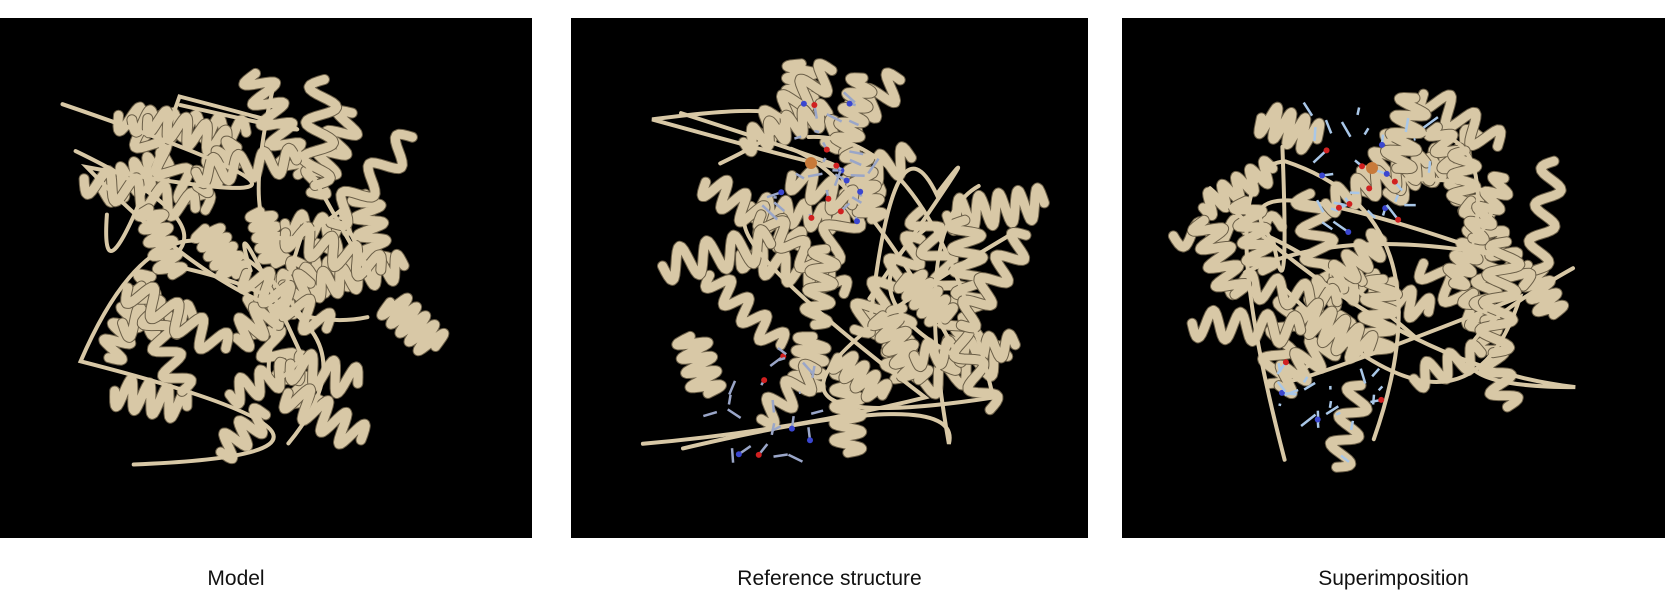 This screenshot has width=1665, height=608. I want to click on superimposition-caption: Superimposition, so click(1393, 578).